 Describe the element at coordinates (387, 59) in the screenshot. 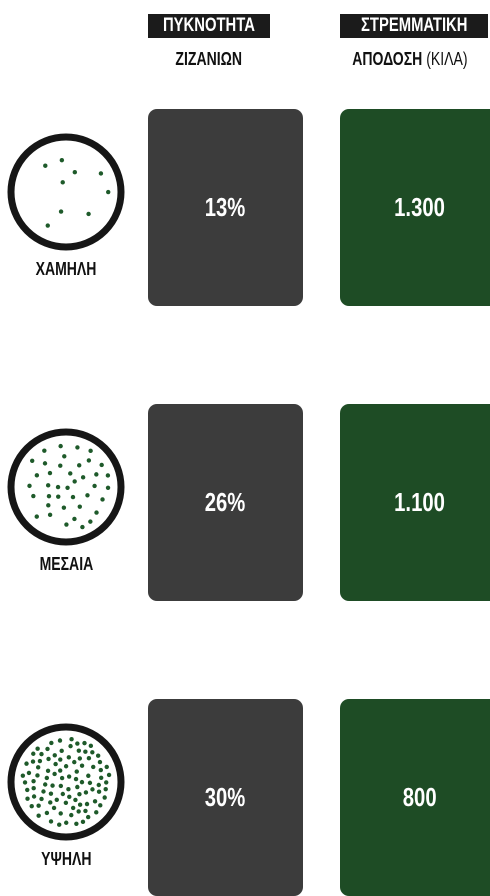

I see `subtitle-text: ΑΠΟΔΟΣΗ` at that location.